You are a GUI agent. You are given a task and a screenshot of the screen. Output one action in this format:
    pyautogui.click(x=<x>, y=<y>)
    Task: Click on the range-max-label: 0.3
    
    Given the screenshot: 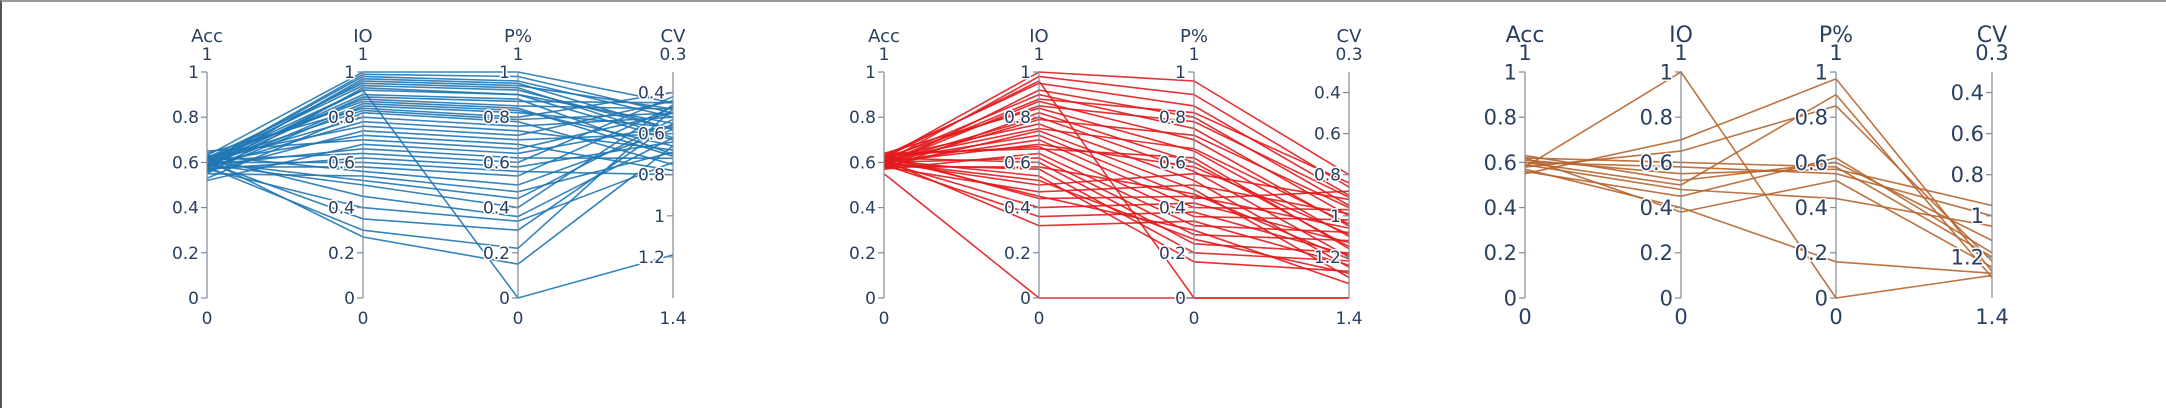 What is the action you would take?
    pyautogui.click(x=1991, y=53)
    